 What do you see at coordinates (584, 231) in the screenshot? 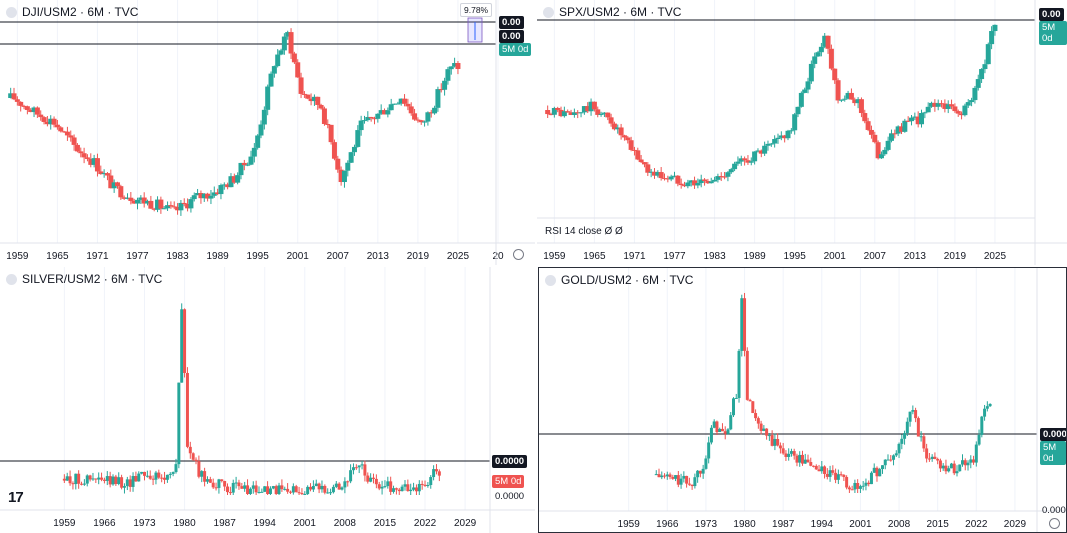
I see `rsi-indicator-label: RSI 14 close Ø Ø` at bounding box center [584, 231].